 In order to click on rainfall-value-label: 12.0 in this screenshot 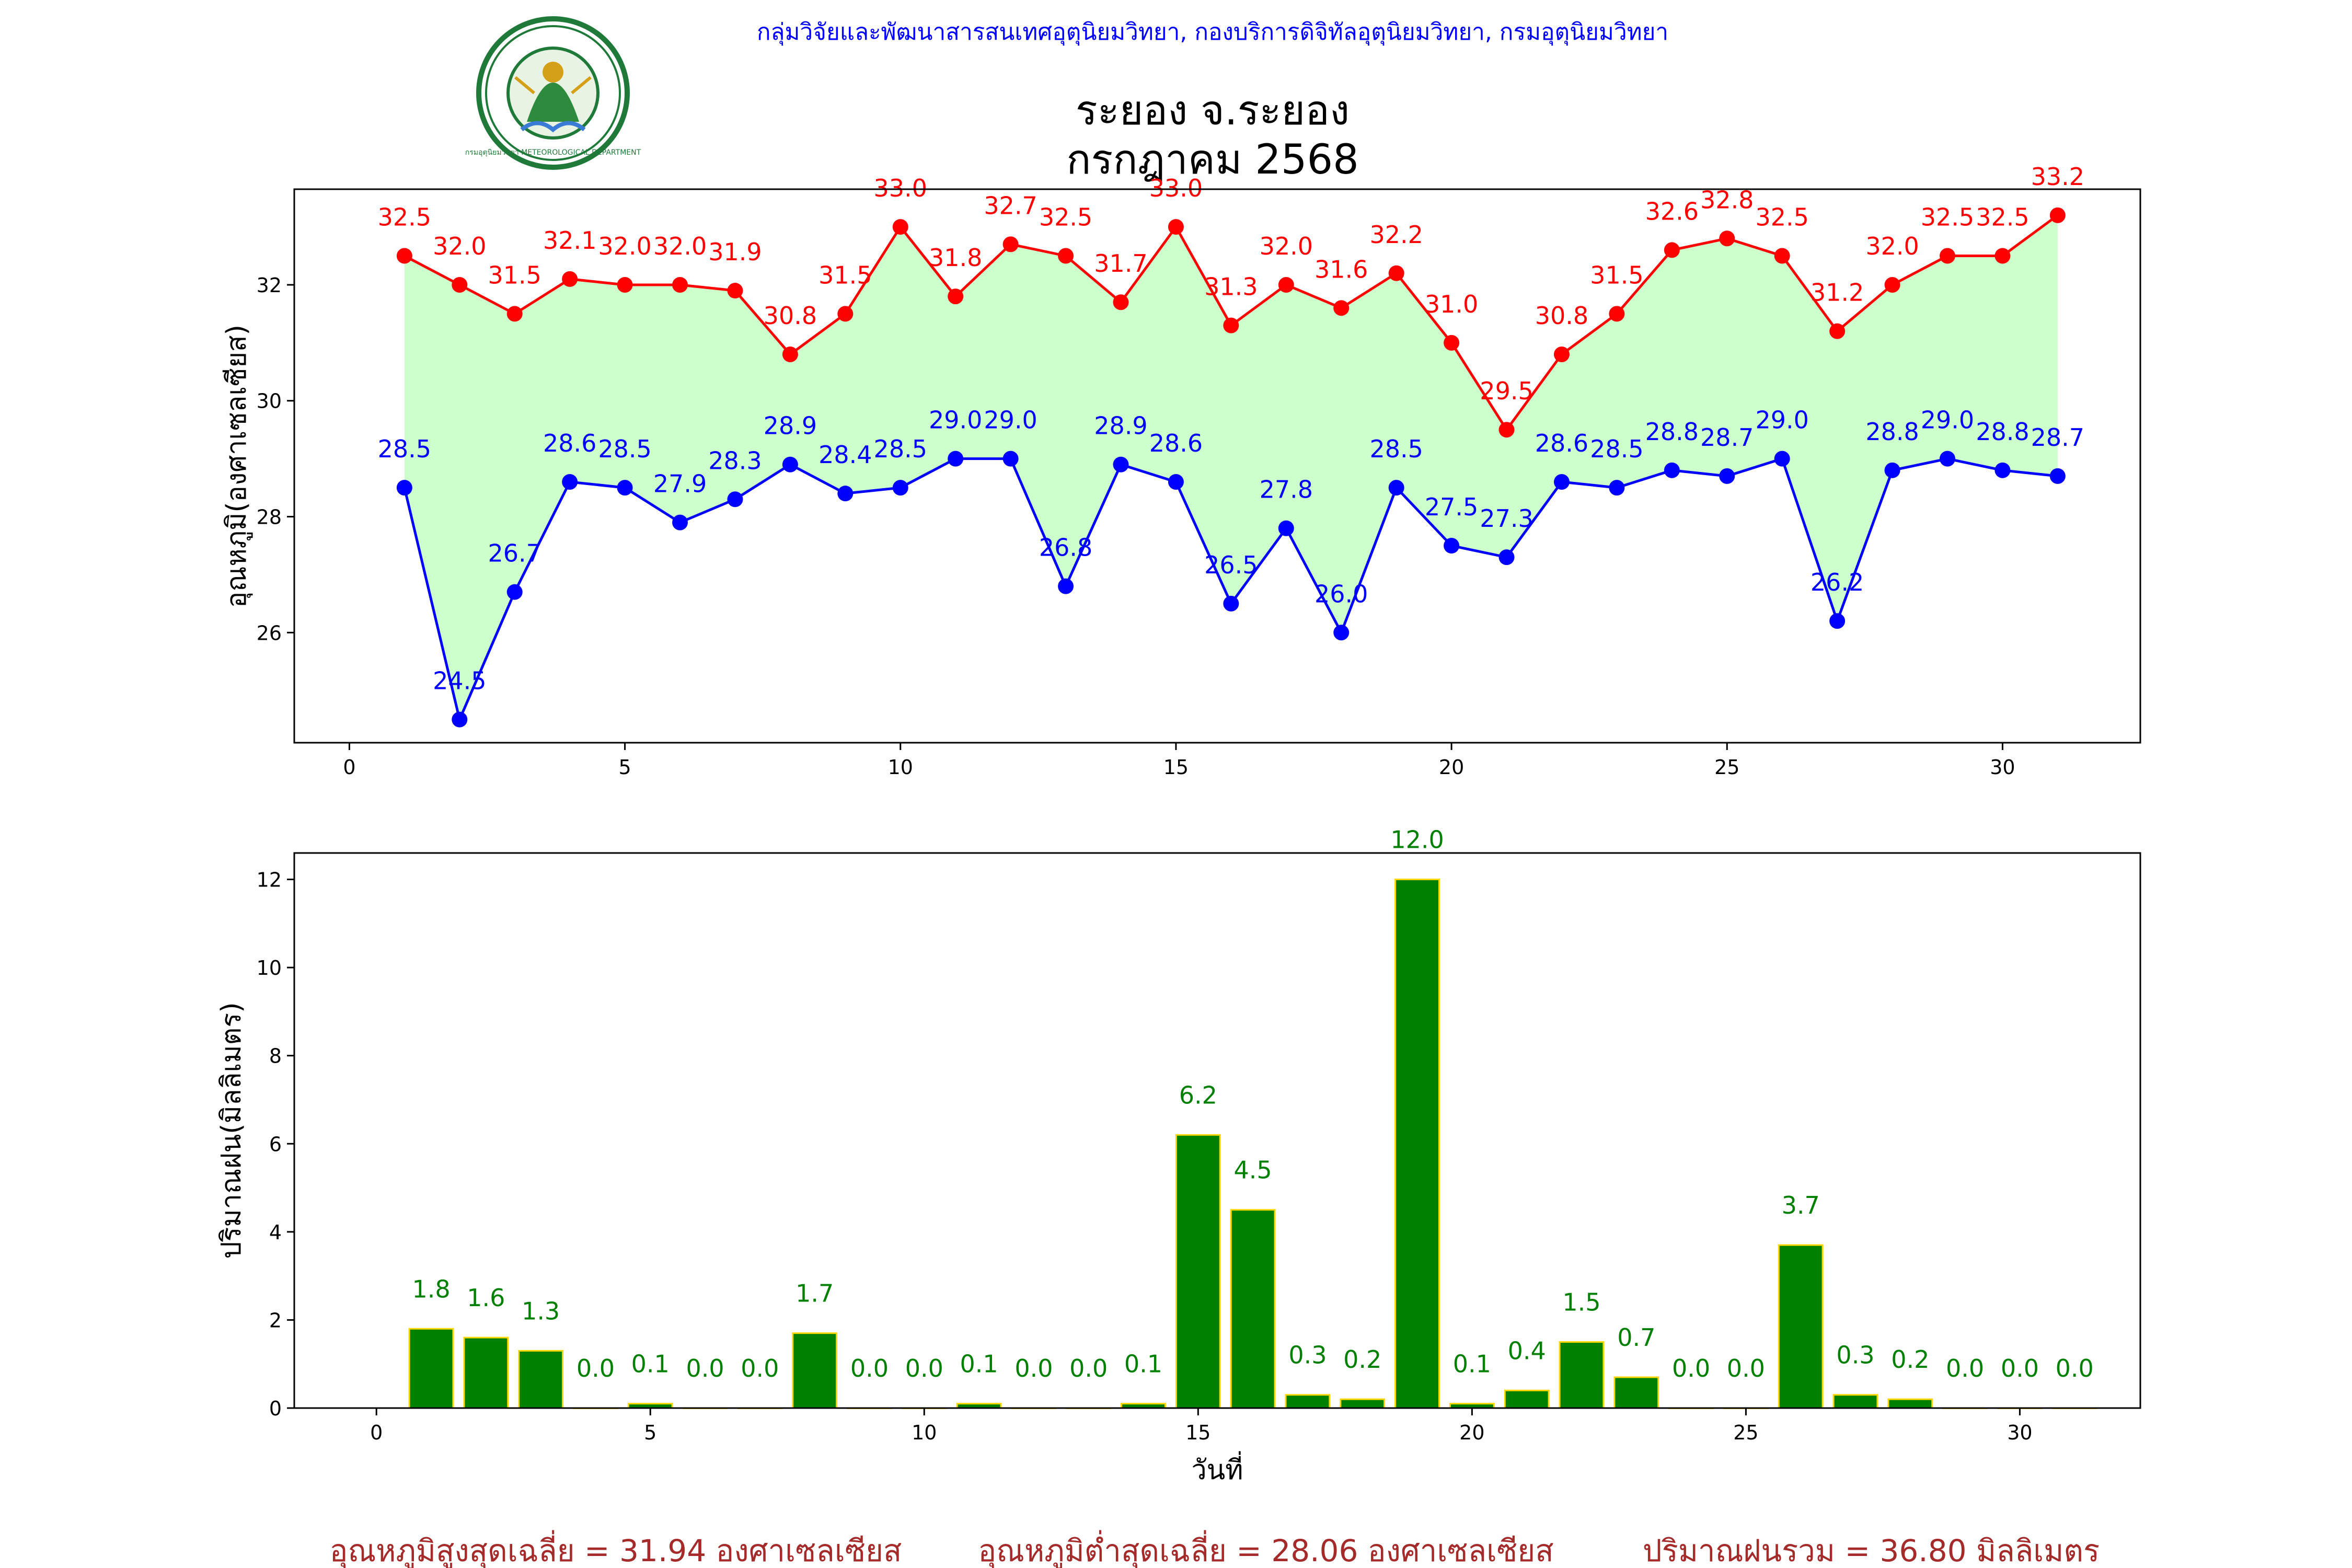, I will do `click(1417, 840)`.